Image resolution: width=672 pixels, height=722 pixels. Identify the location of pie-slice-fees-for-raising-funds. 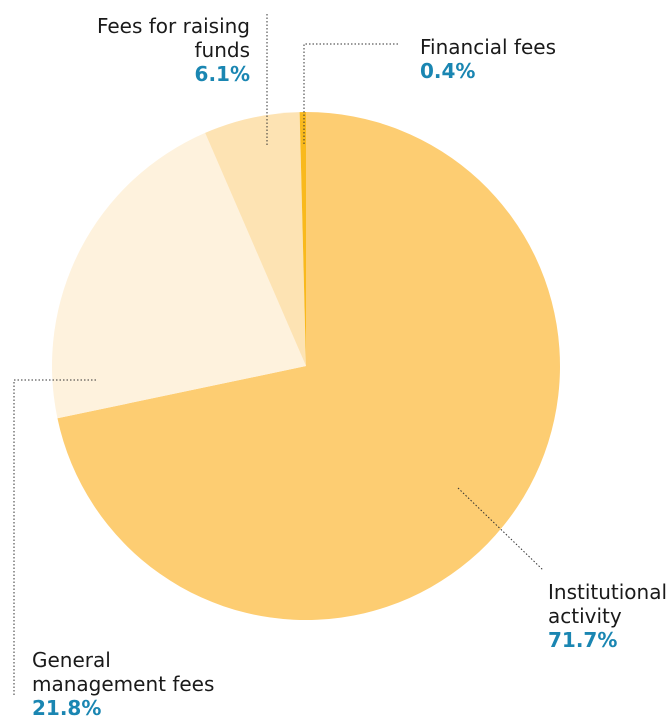
(255, 239).